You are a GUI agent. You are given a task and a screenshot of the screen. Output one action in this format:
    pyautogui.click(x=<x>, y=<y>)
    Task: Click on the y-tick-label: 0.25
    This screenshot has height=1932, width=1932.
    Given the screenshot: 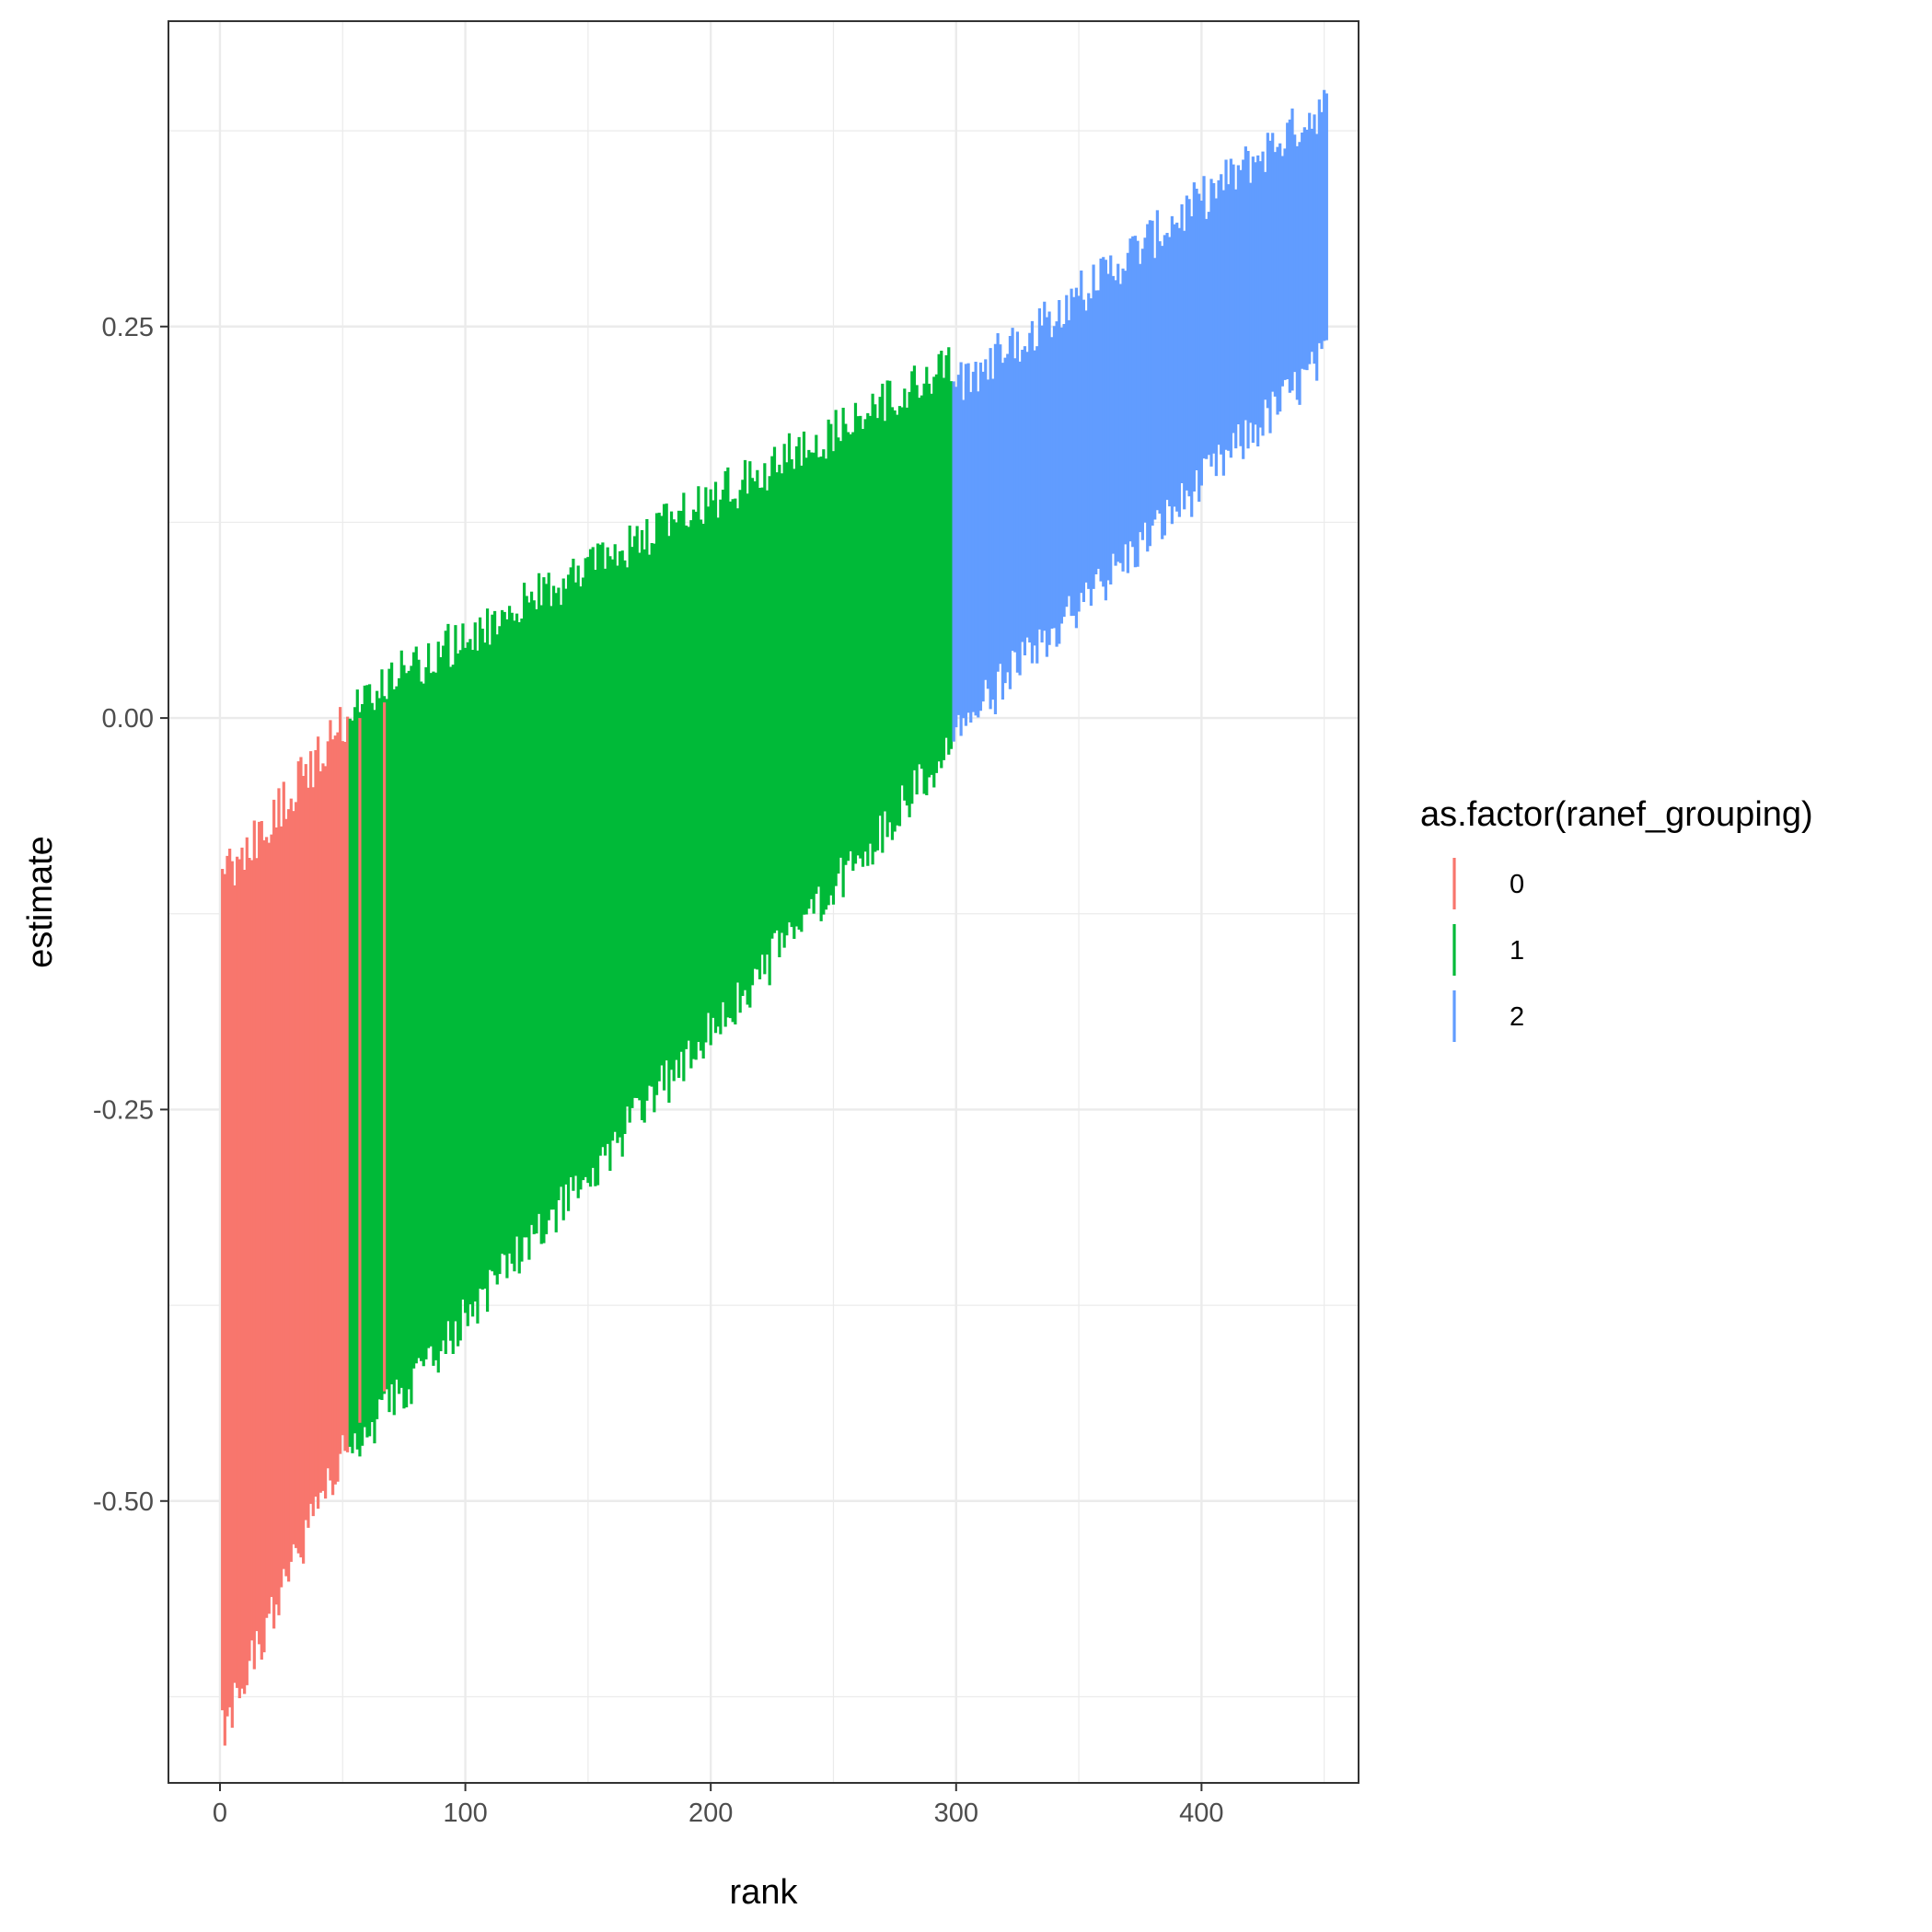 What is the action you would take?
    pyautogui.click(x=128, y=327)
    